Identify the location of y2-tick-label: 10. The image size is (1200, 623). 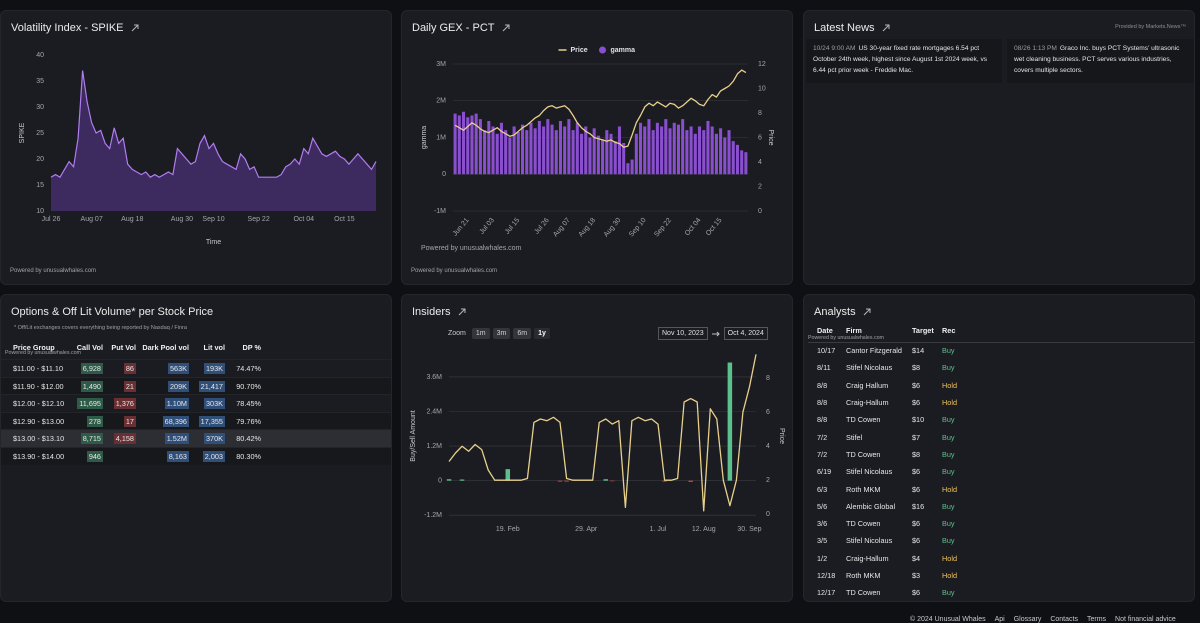
(762, 88).